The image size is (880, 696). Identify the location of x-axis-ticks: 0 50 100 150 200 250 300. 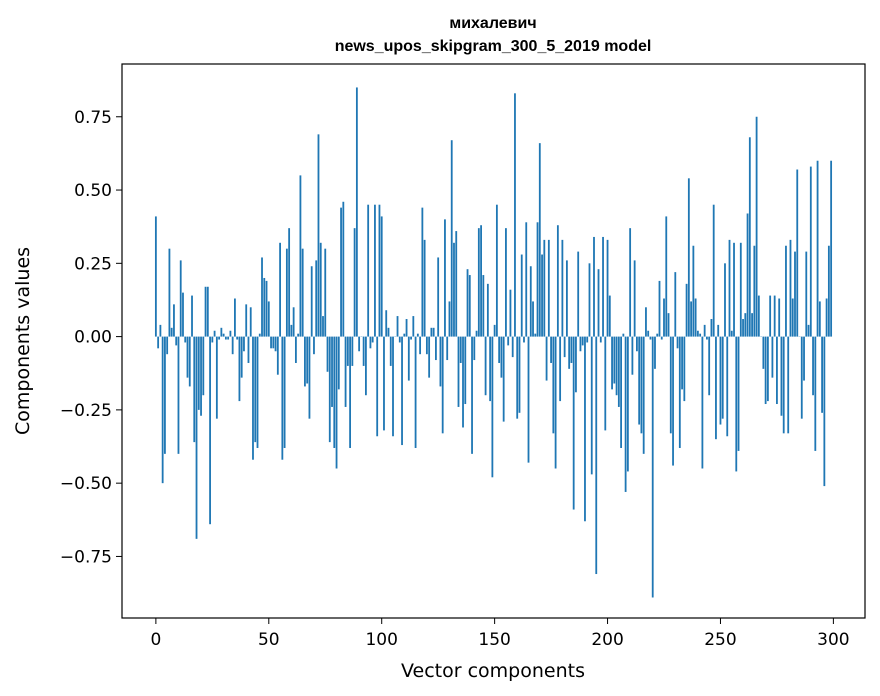
(500, 634).